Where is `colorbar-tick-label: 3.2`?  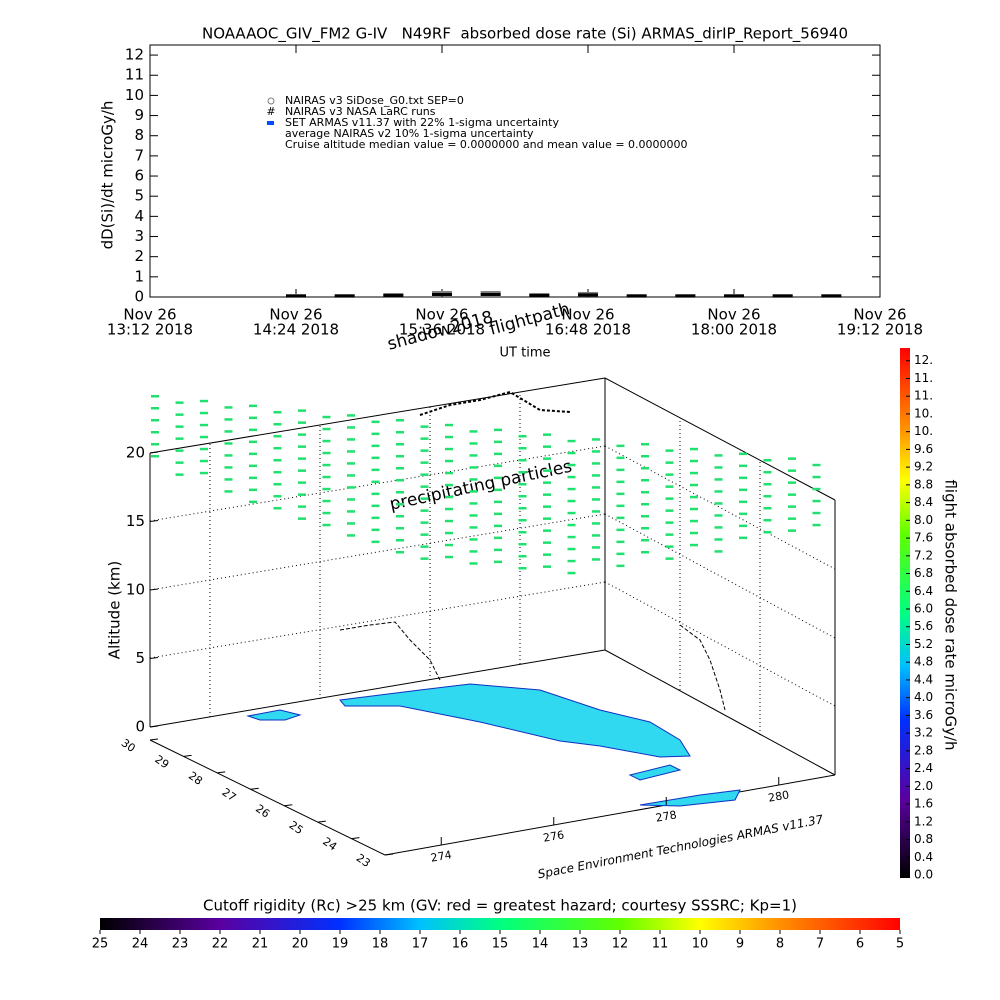 colorbar-tick-label: 3.2 is located at coordinates (923, 733).